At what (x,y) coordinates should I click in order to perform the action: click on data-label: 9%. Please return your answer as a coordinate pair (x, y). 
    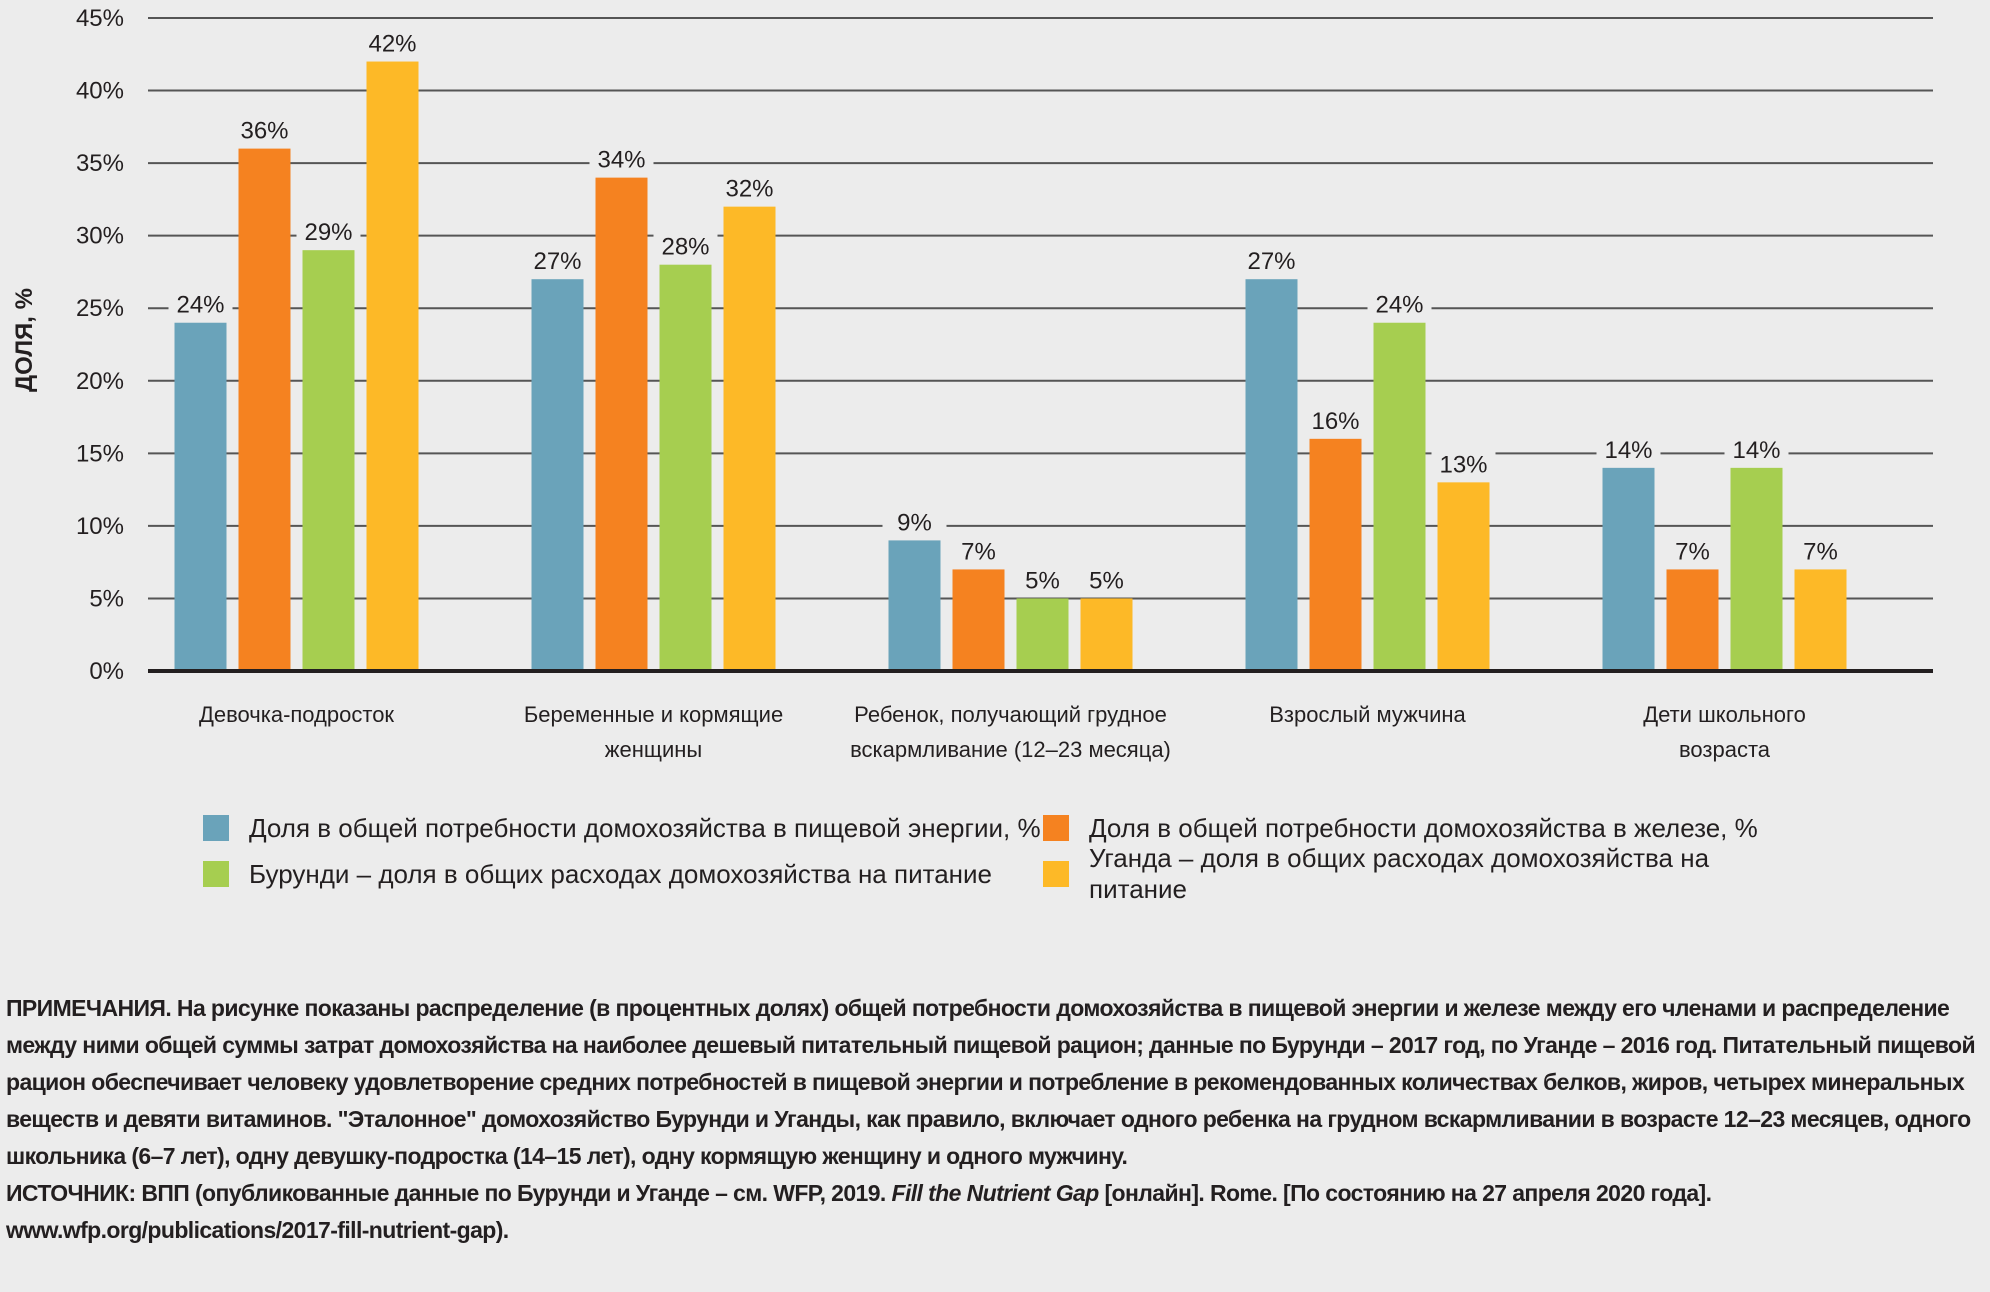
    Looking at the image, I should click on (914, 522).